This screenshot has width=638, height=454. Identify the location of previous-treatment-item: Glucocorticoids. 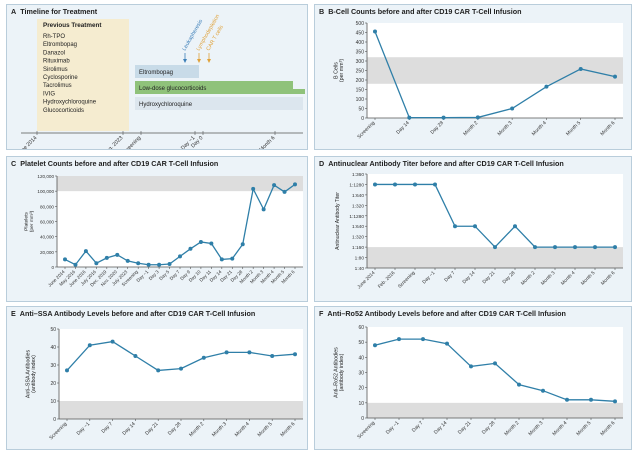
(63, 111).